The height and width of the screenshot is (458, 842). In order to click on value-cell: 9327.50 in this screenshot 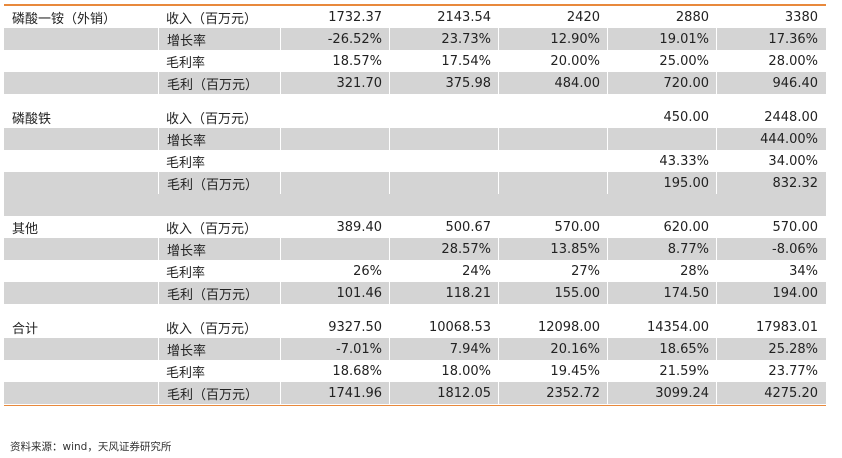, I will do `click(355, 327)`.